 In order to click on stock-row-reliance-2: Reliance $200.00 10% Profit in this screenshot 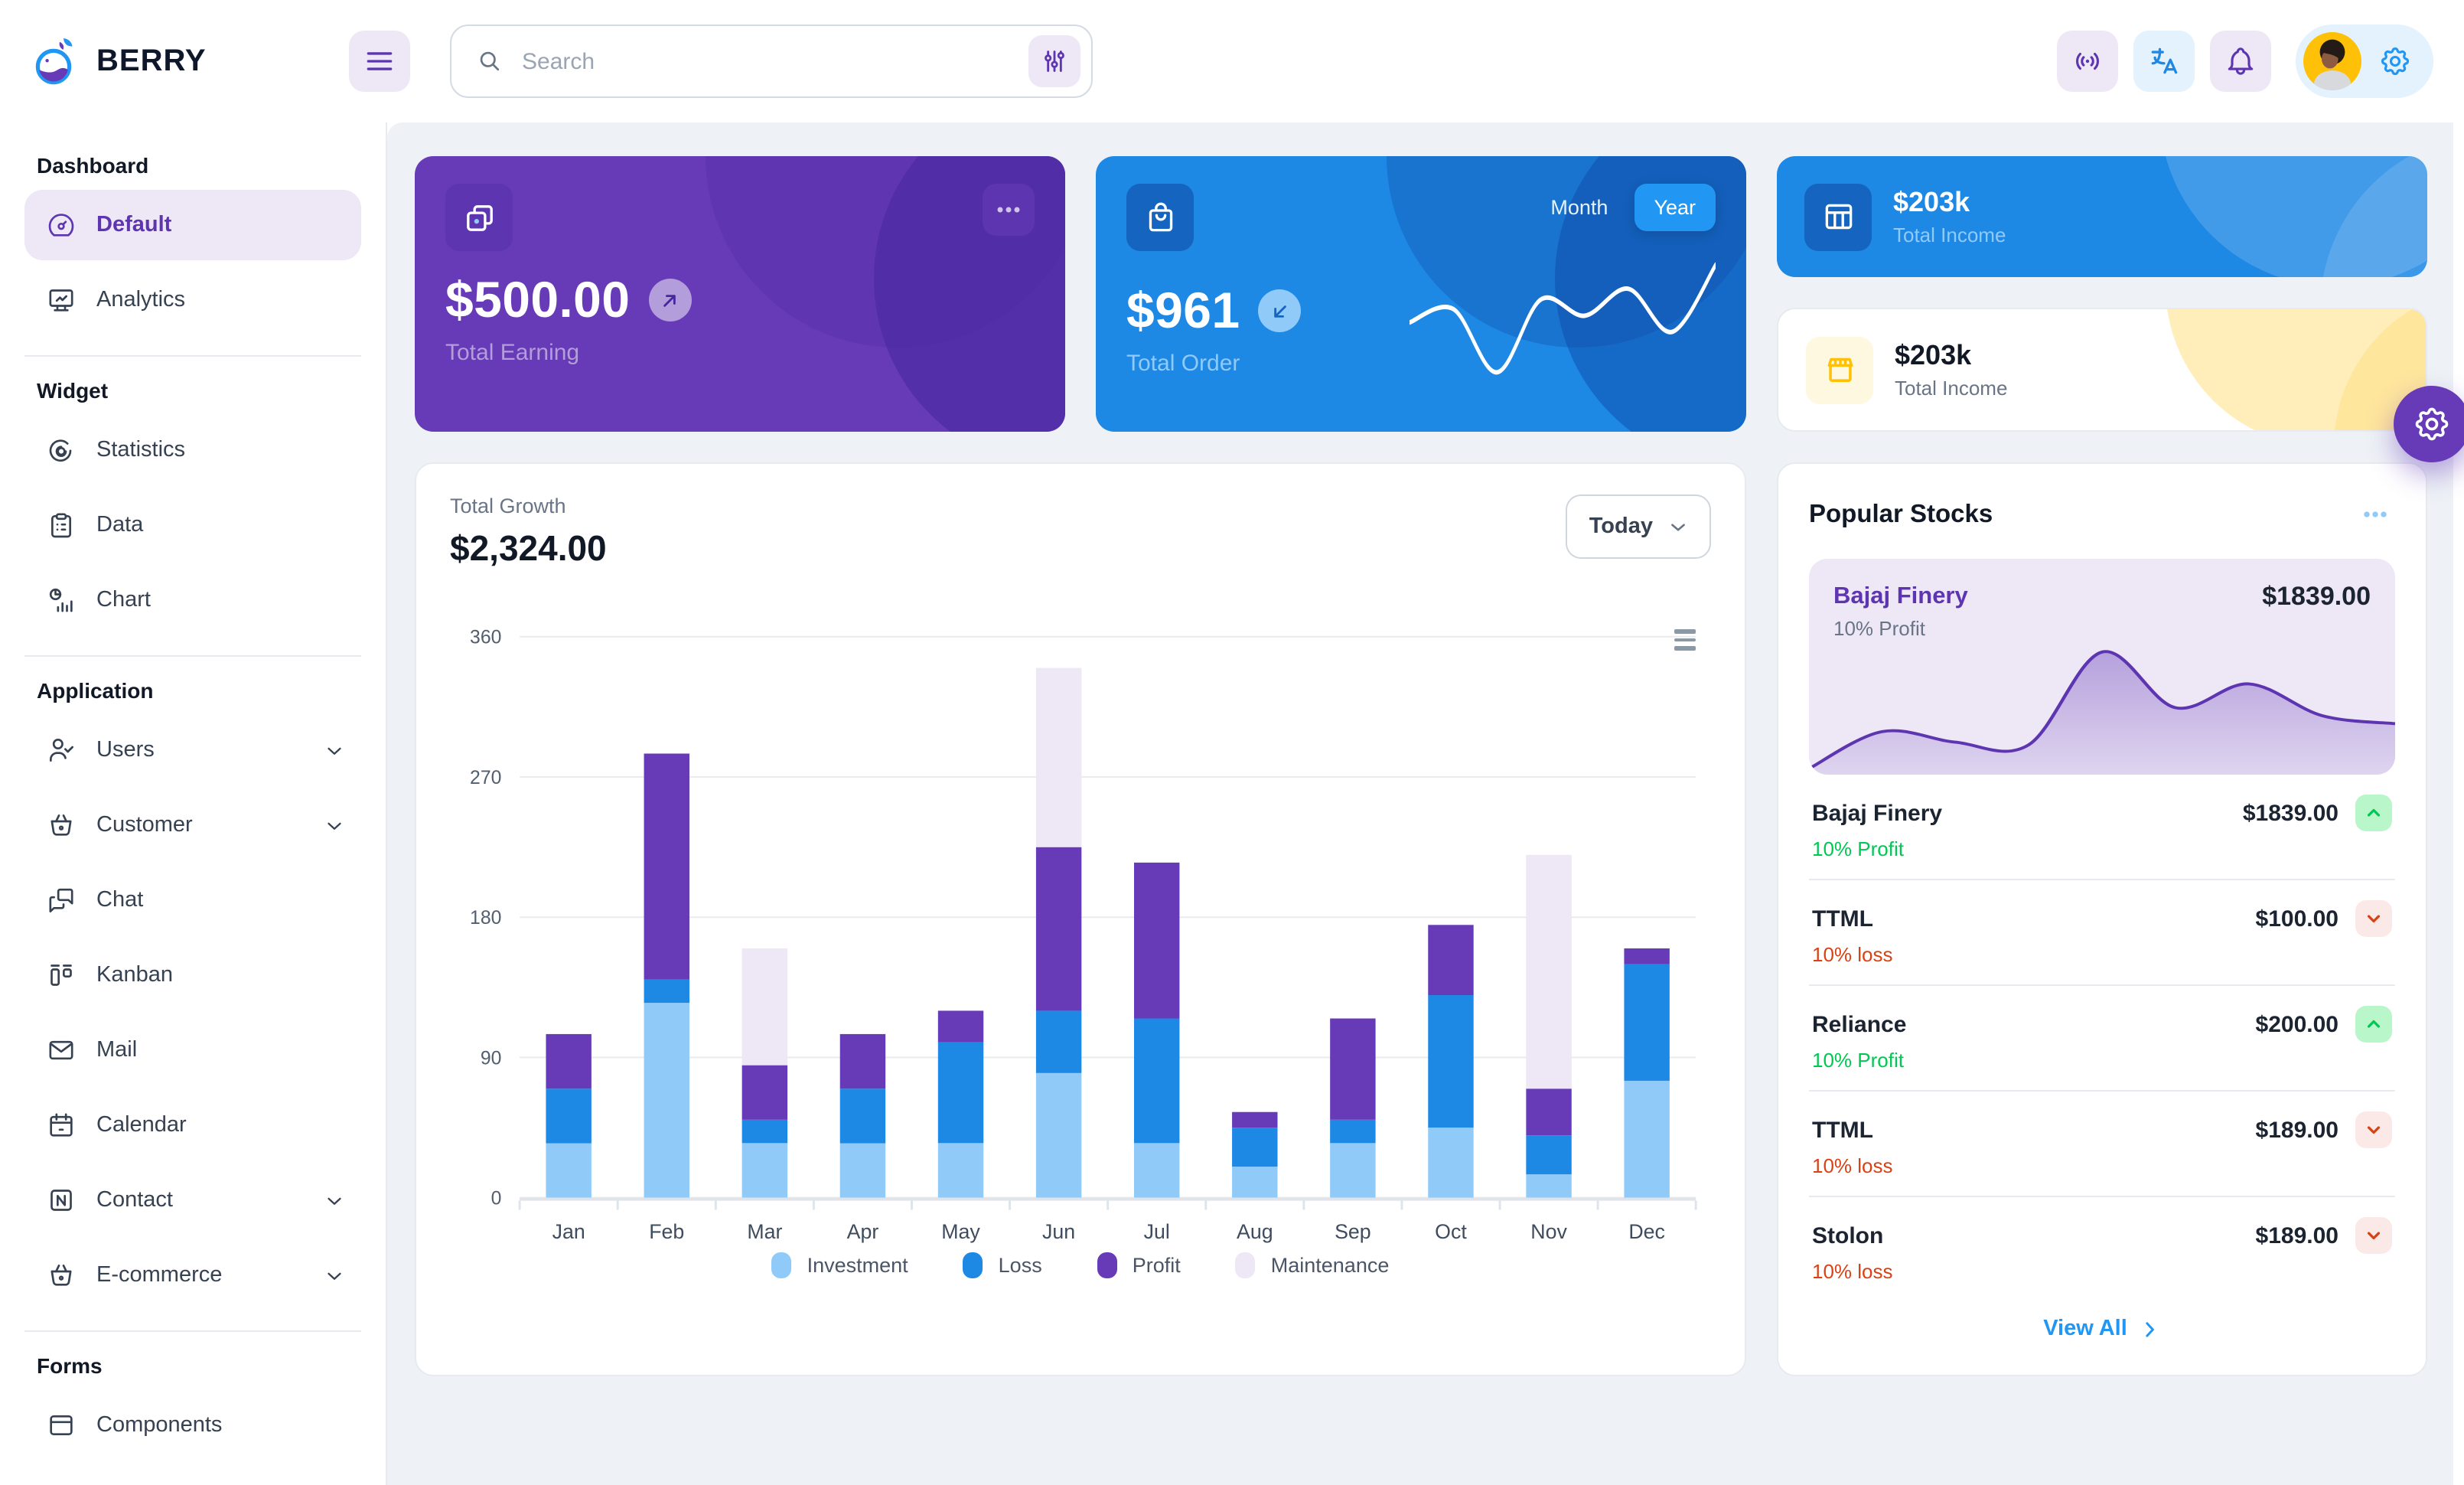, I will do `click(2102, 1039)`.